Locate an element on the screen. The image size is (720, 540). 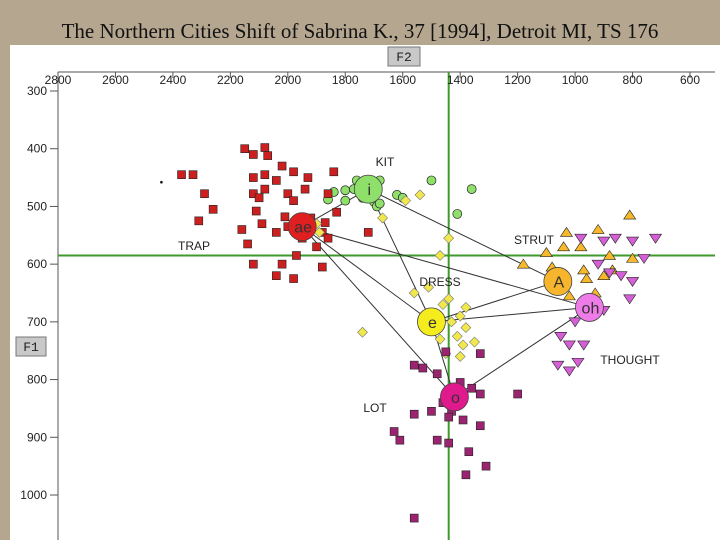
oh-class-label: THOUGHT is located at coordinates (630, 360).